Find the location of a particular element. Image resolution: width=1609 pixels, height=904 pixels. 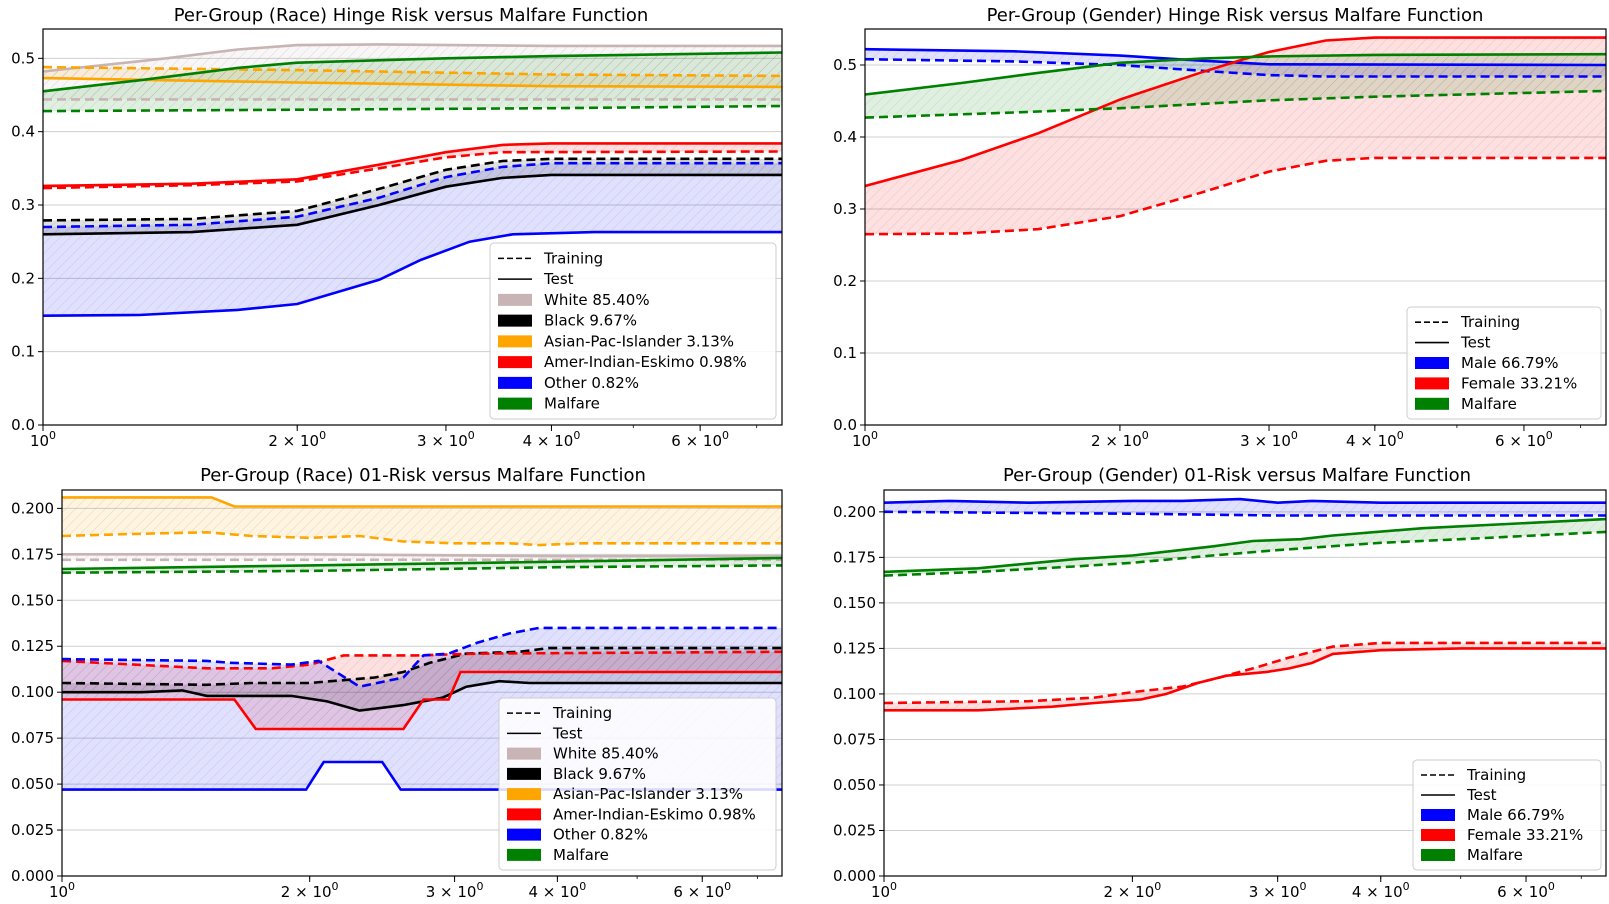

fill-hatch-amer-indian-eskimo is located at coordinates (412, 166).